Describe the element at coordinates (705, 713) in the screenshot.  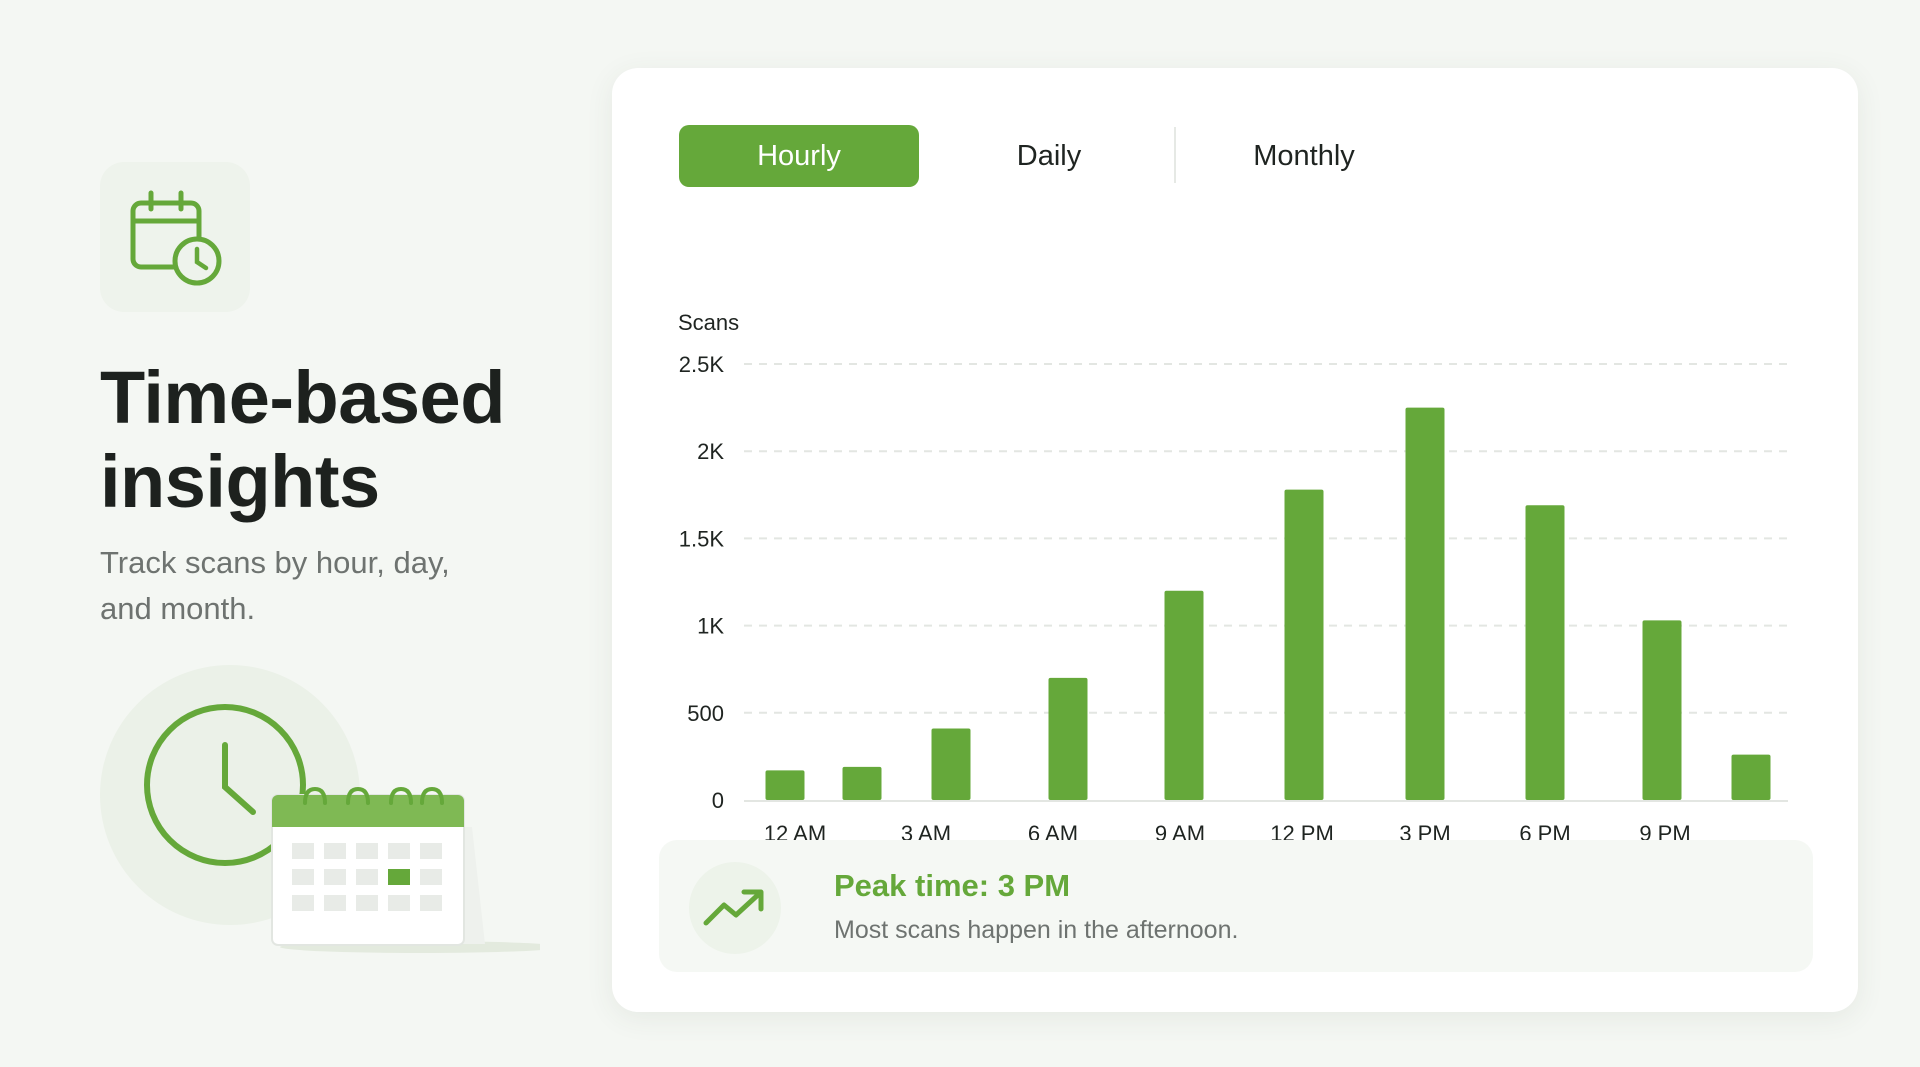
I see `y-tick-label: 500` at that location.